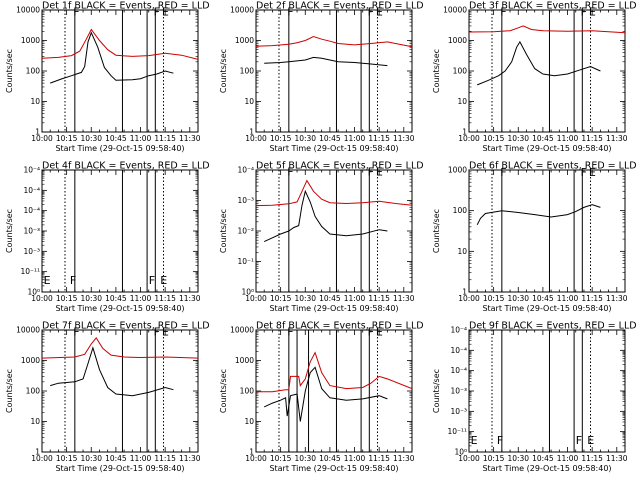  I want to click on y-tick-label: 10⁰, so click(33, 292).